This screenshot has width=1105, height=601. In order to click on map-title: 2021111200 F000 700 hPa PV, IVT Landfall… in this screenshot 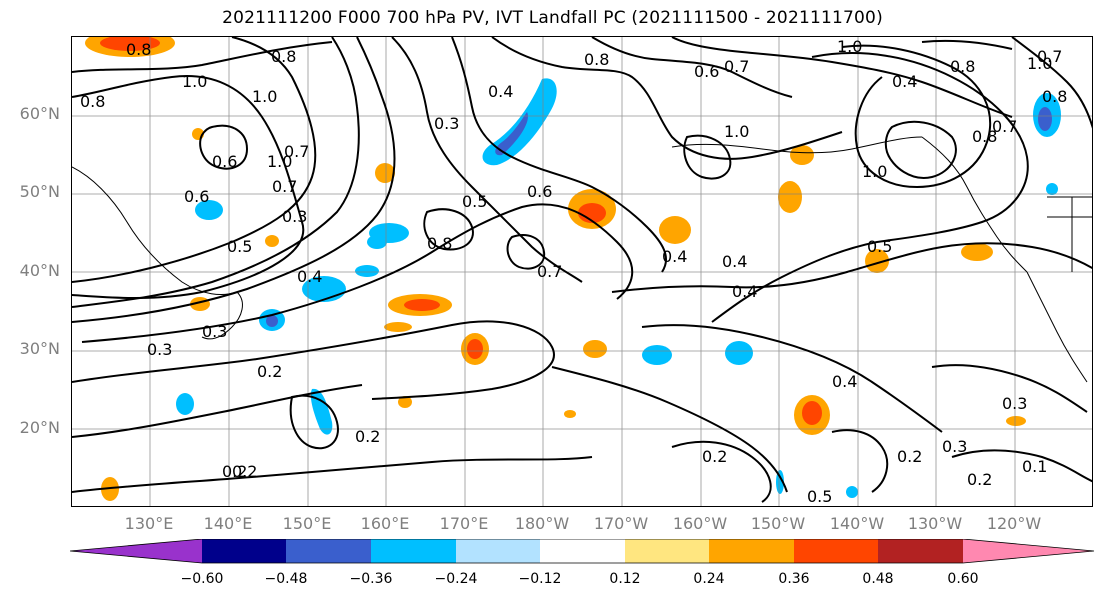, I will do `click(552, 18)`.